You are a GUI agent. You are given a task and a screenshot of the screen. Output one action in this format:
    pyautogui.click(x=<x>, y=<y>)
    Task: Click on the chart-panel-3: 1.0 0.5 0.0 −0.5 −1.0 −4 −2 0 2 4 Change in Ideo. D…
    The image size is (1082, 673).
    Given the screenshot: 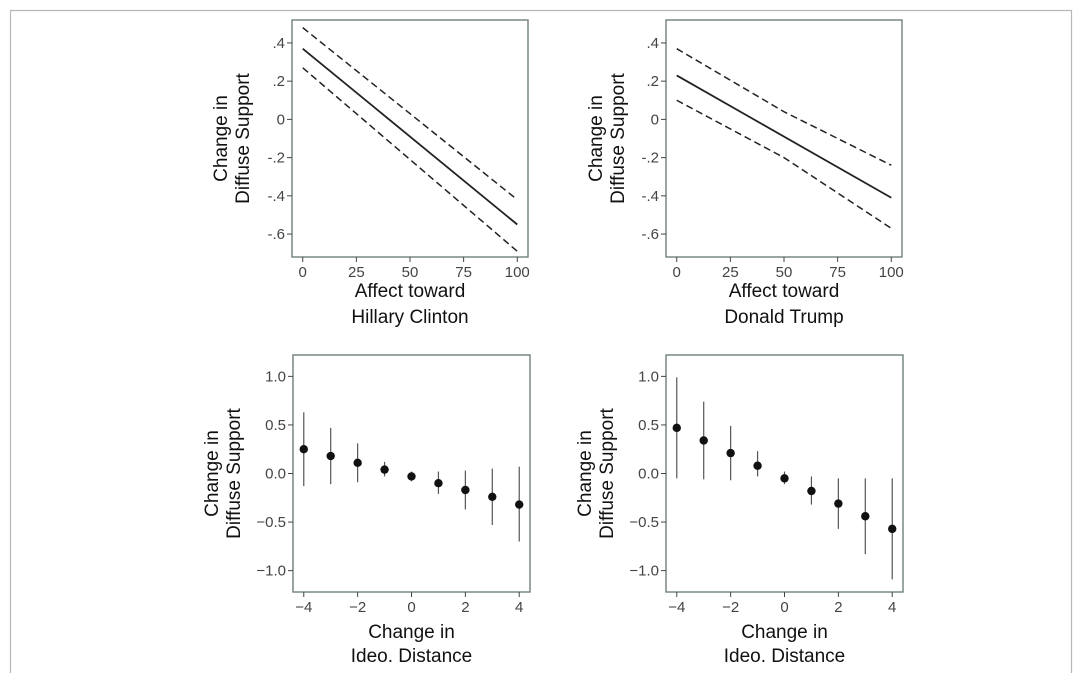 What is the action you would take?
    pyautogui.click(x=366, y=510)
    